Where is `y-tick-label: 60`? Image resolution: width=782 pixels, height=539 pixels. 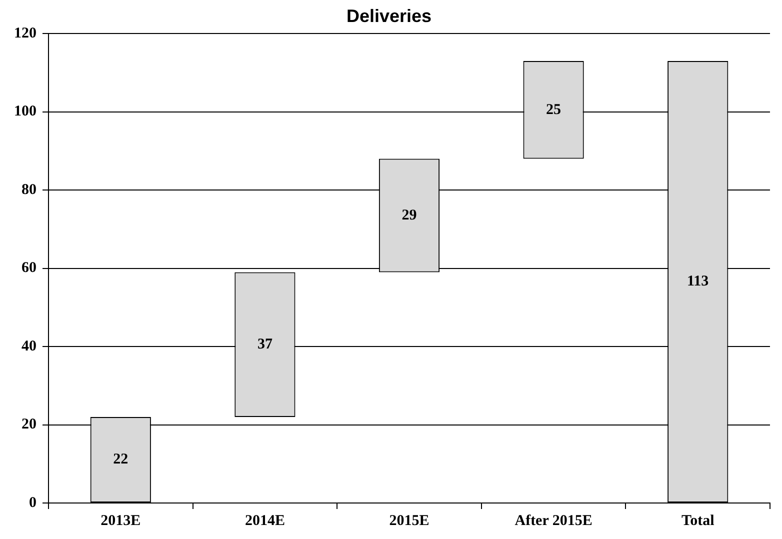 y-tick-label: 60 is located at coordinates (29, 268).